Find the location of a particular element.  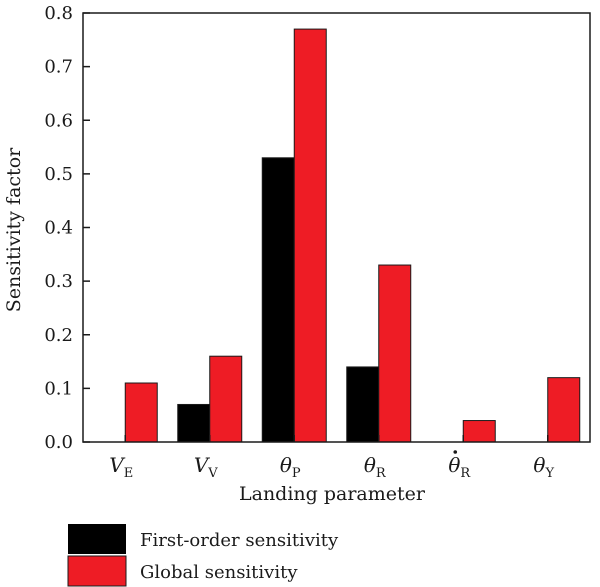

y-tick-label: 0.2 is located at coordinates (58, 335).